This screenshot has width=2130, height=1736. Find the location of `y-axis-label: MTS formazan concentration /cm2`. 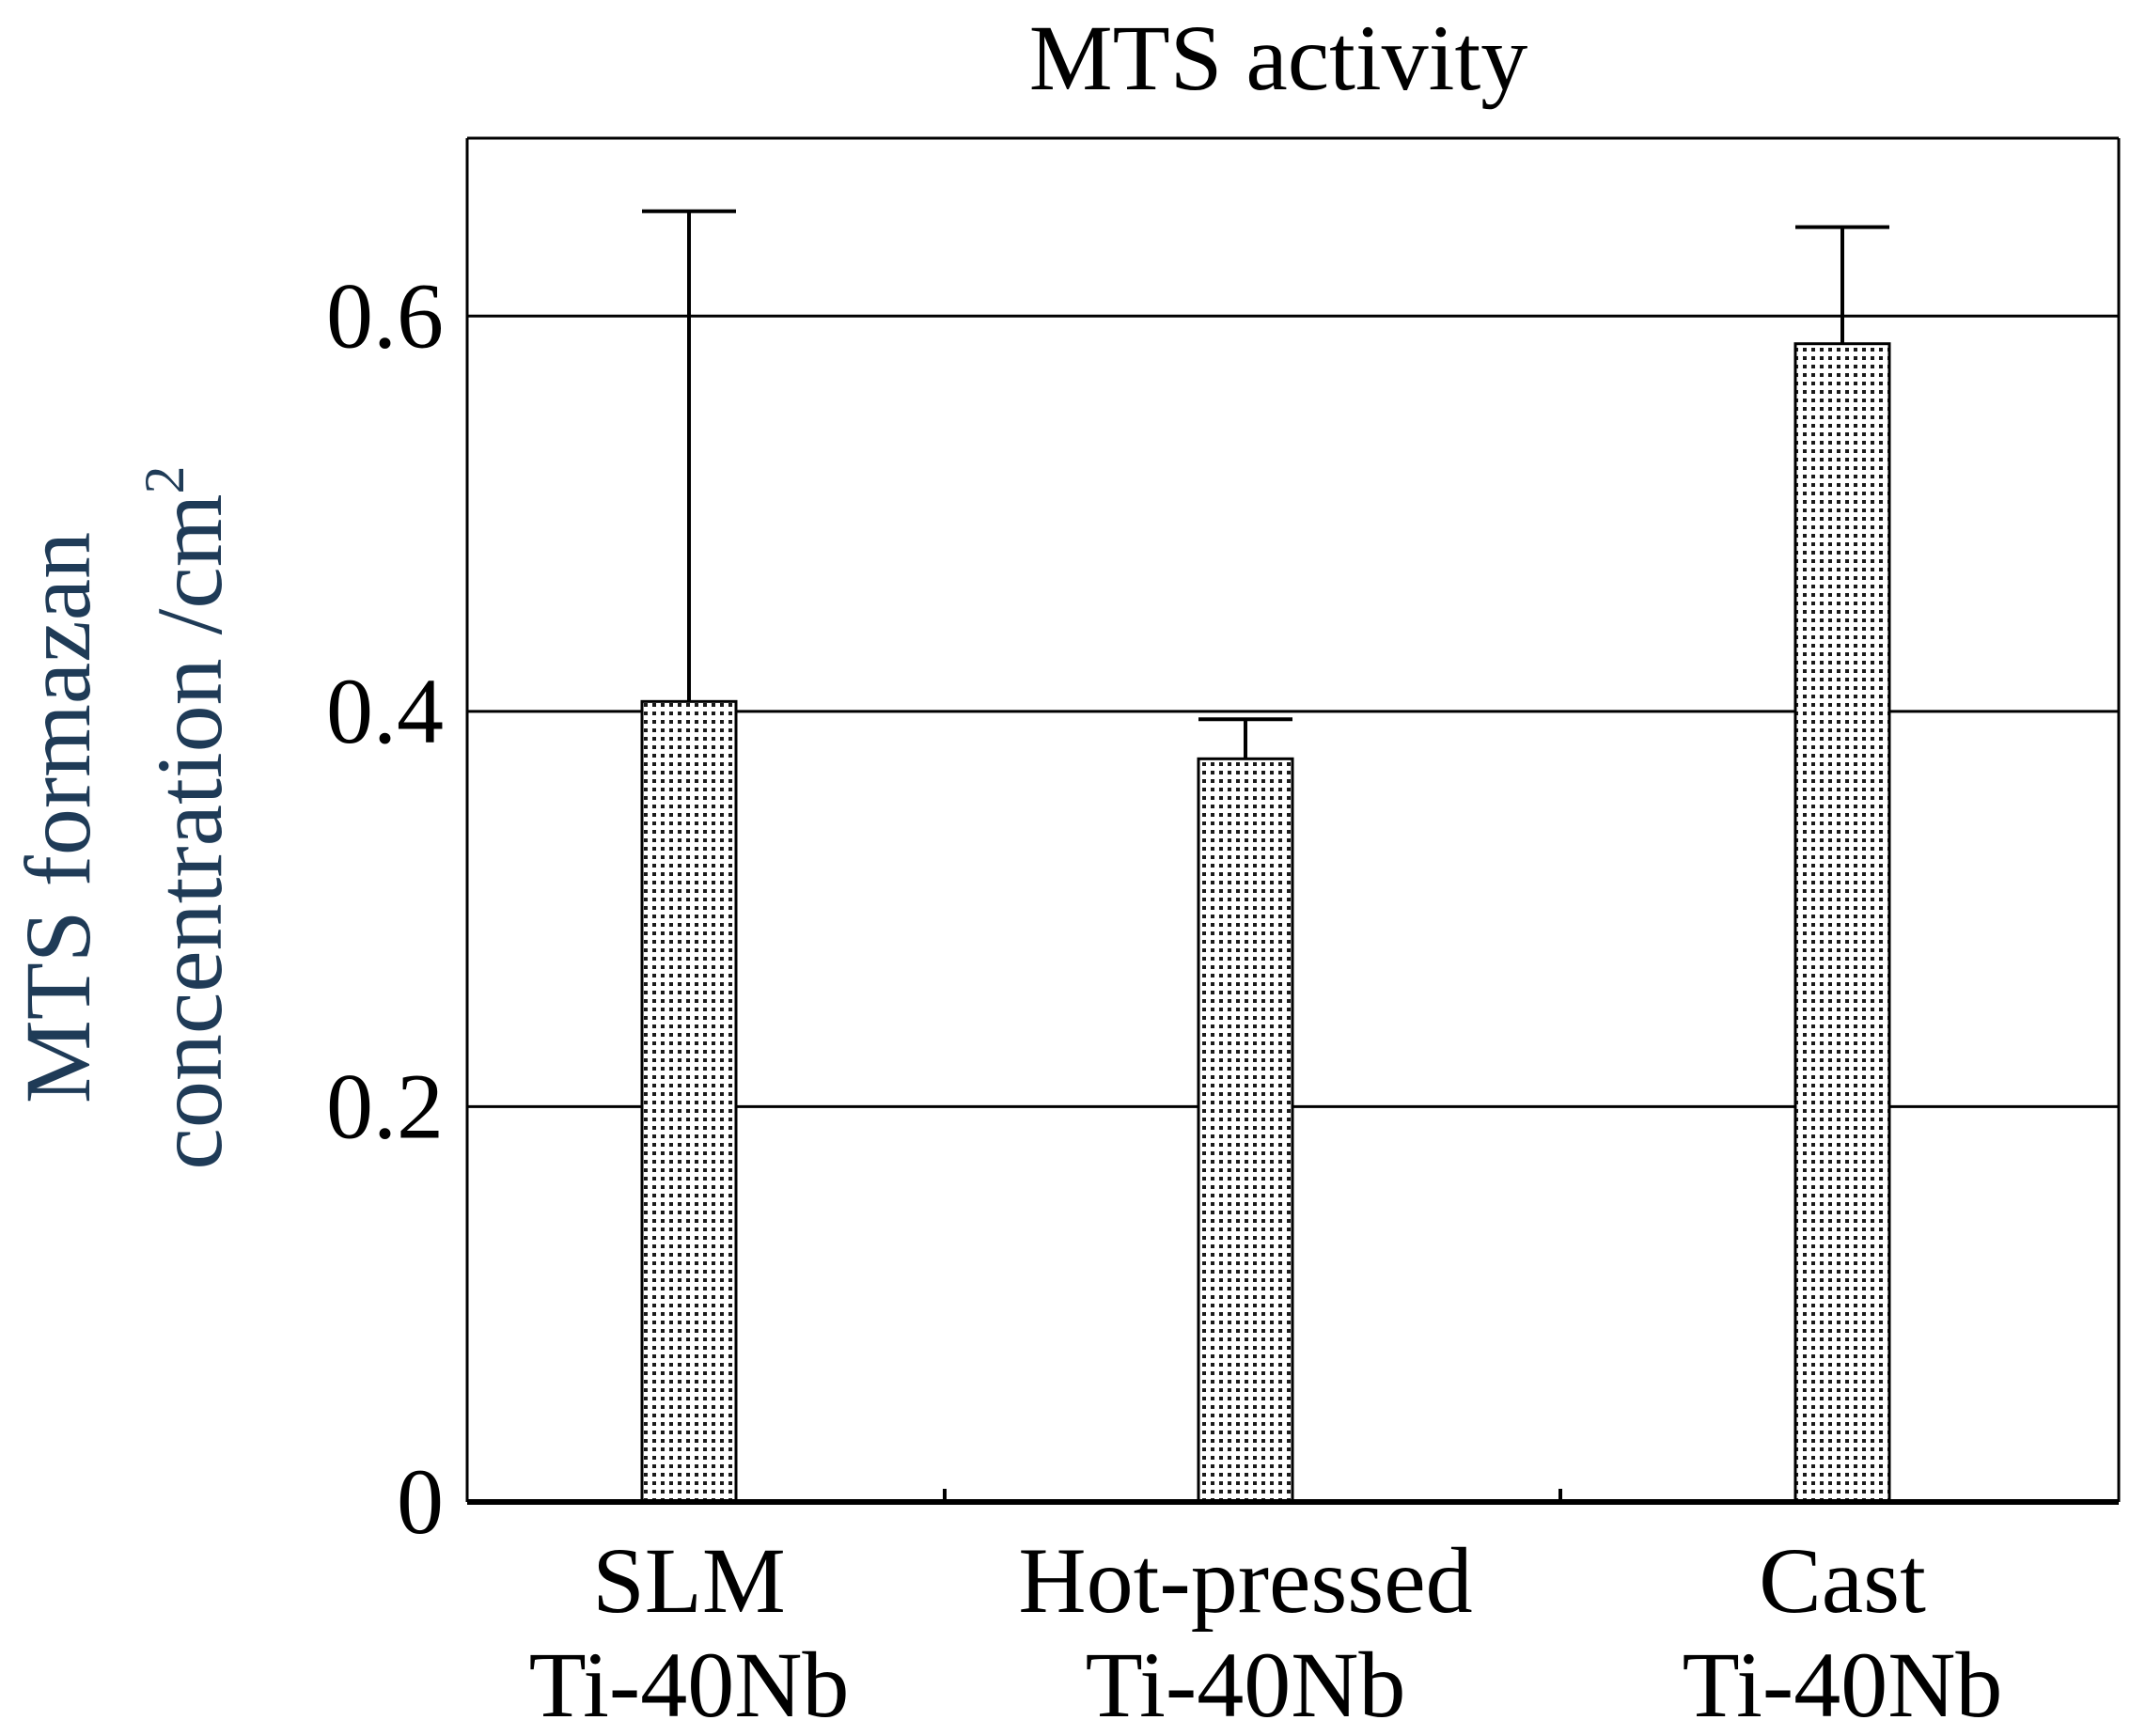

y-axis-label: MTS formazan concentration /cm2 is located at coordinates (124, 817).